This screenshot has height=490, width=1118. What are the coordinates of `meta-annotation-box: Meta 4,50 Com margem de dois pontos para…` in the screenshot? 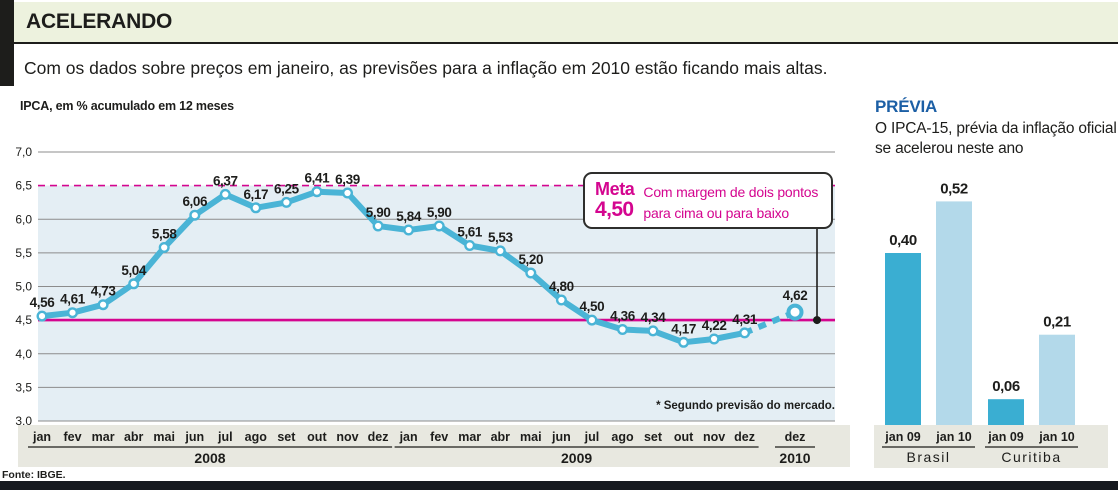 It's located at (708, 200).